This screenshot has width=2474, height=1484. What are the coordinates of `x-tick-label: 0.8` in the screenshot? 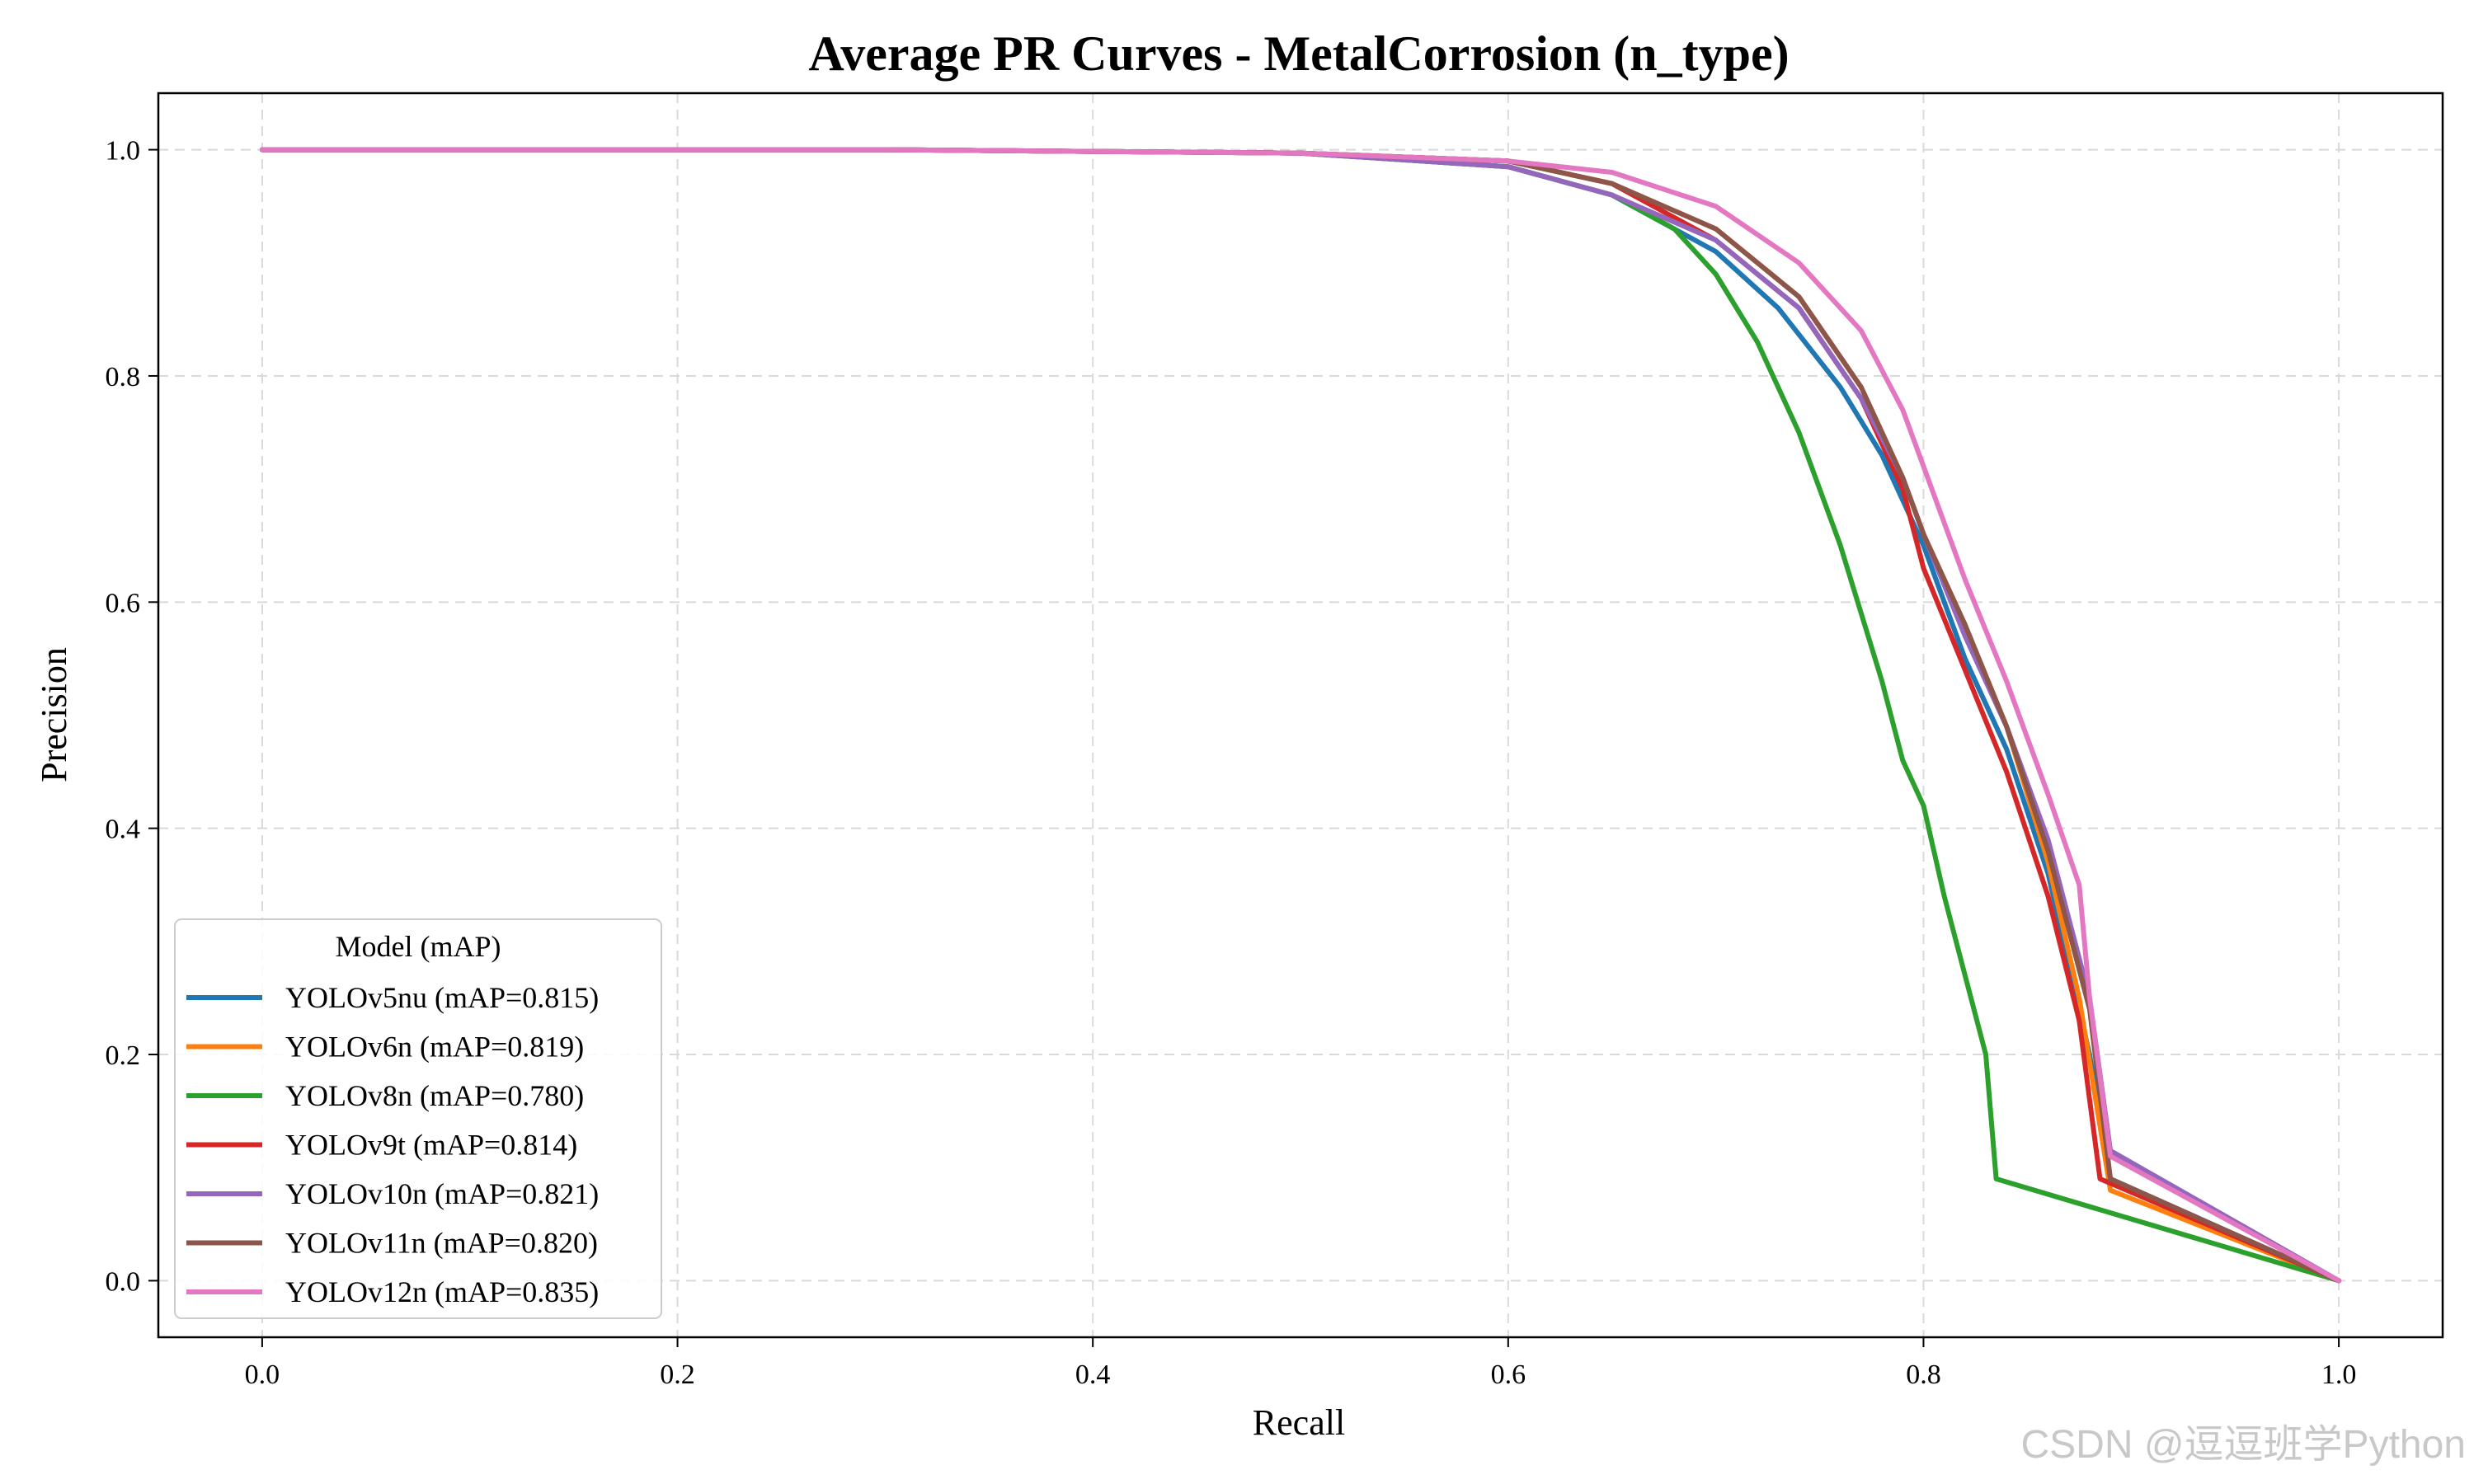 It's located at (1923, 1375).